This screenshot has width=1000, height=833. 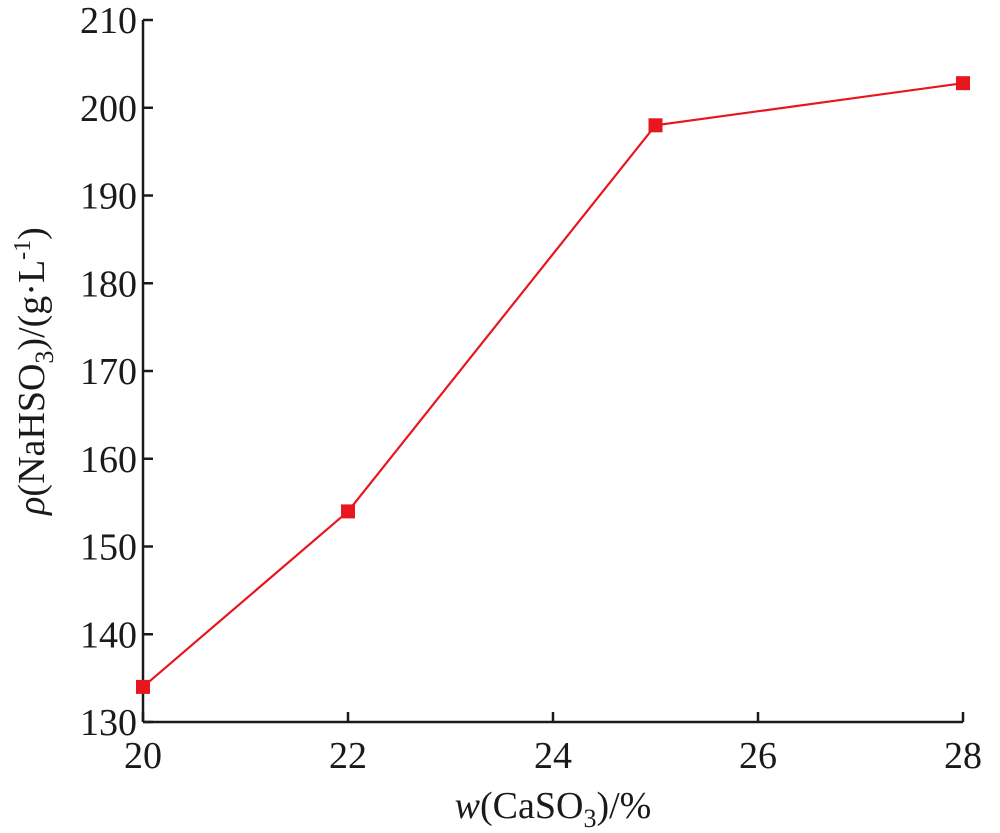 What do you see at coordinates (32, 305) in the screenshot?
I see `y-axis-title-mid: )/(g·L` at bounding box center [32, 305].